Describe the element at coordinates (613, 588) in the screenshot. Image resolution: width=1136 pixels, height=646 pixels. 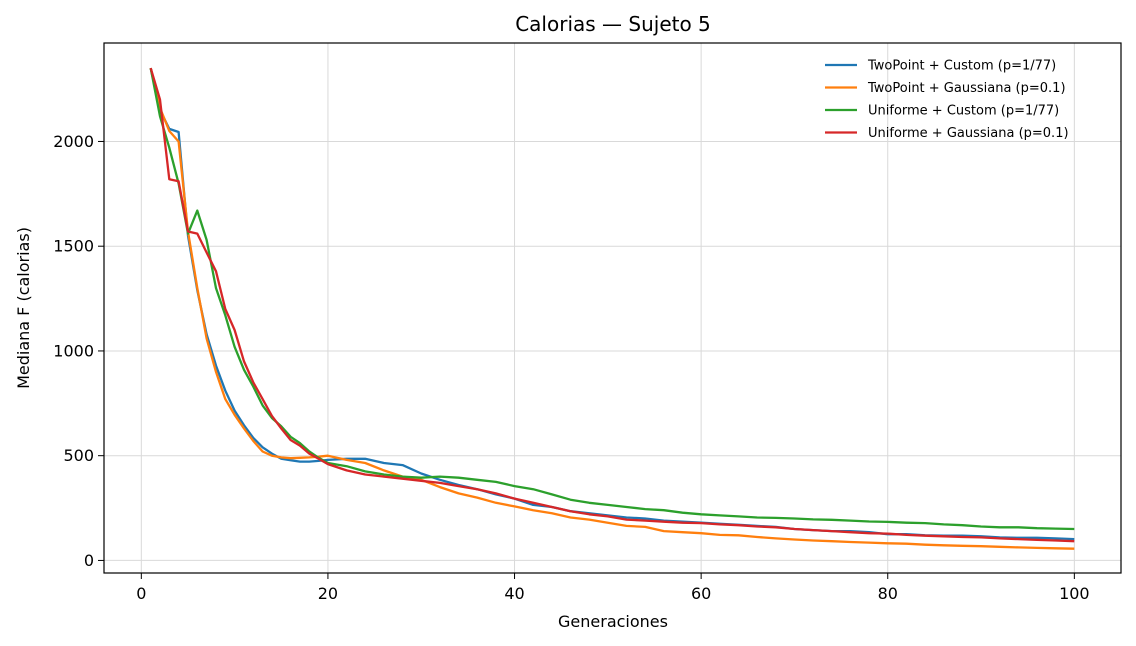
I see `x-axis-ticks: 0 20 40 60 80 100` at that location.